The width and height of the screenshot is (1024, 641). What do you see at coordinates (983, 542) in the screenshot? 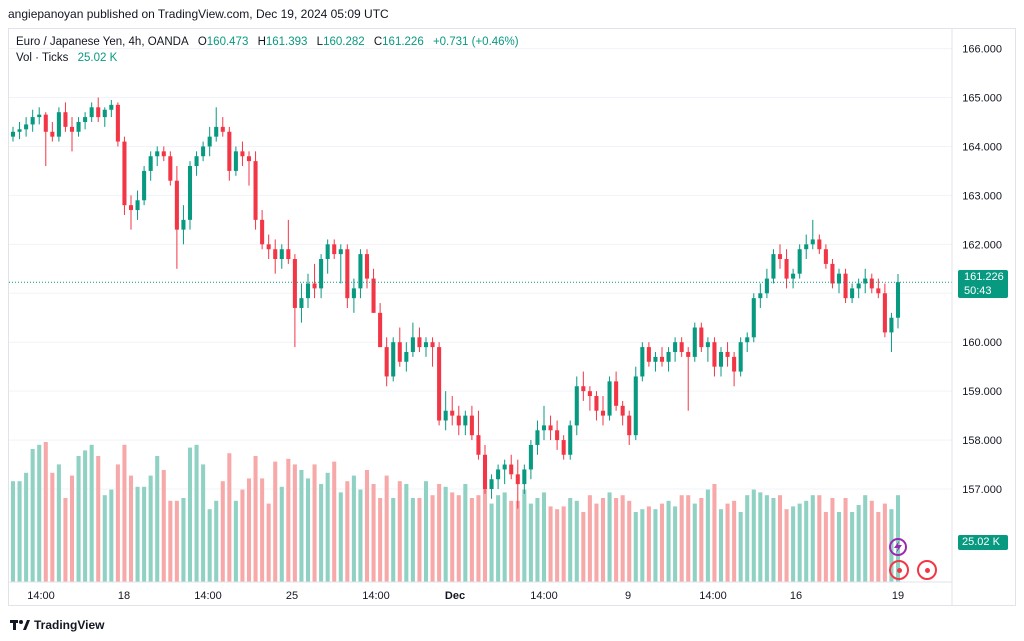
I see `last-volume-tag: 25.02 K` at bounding box center [983, 542].